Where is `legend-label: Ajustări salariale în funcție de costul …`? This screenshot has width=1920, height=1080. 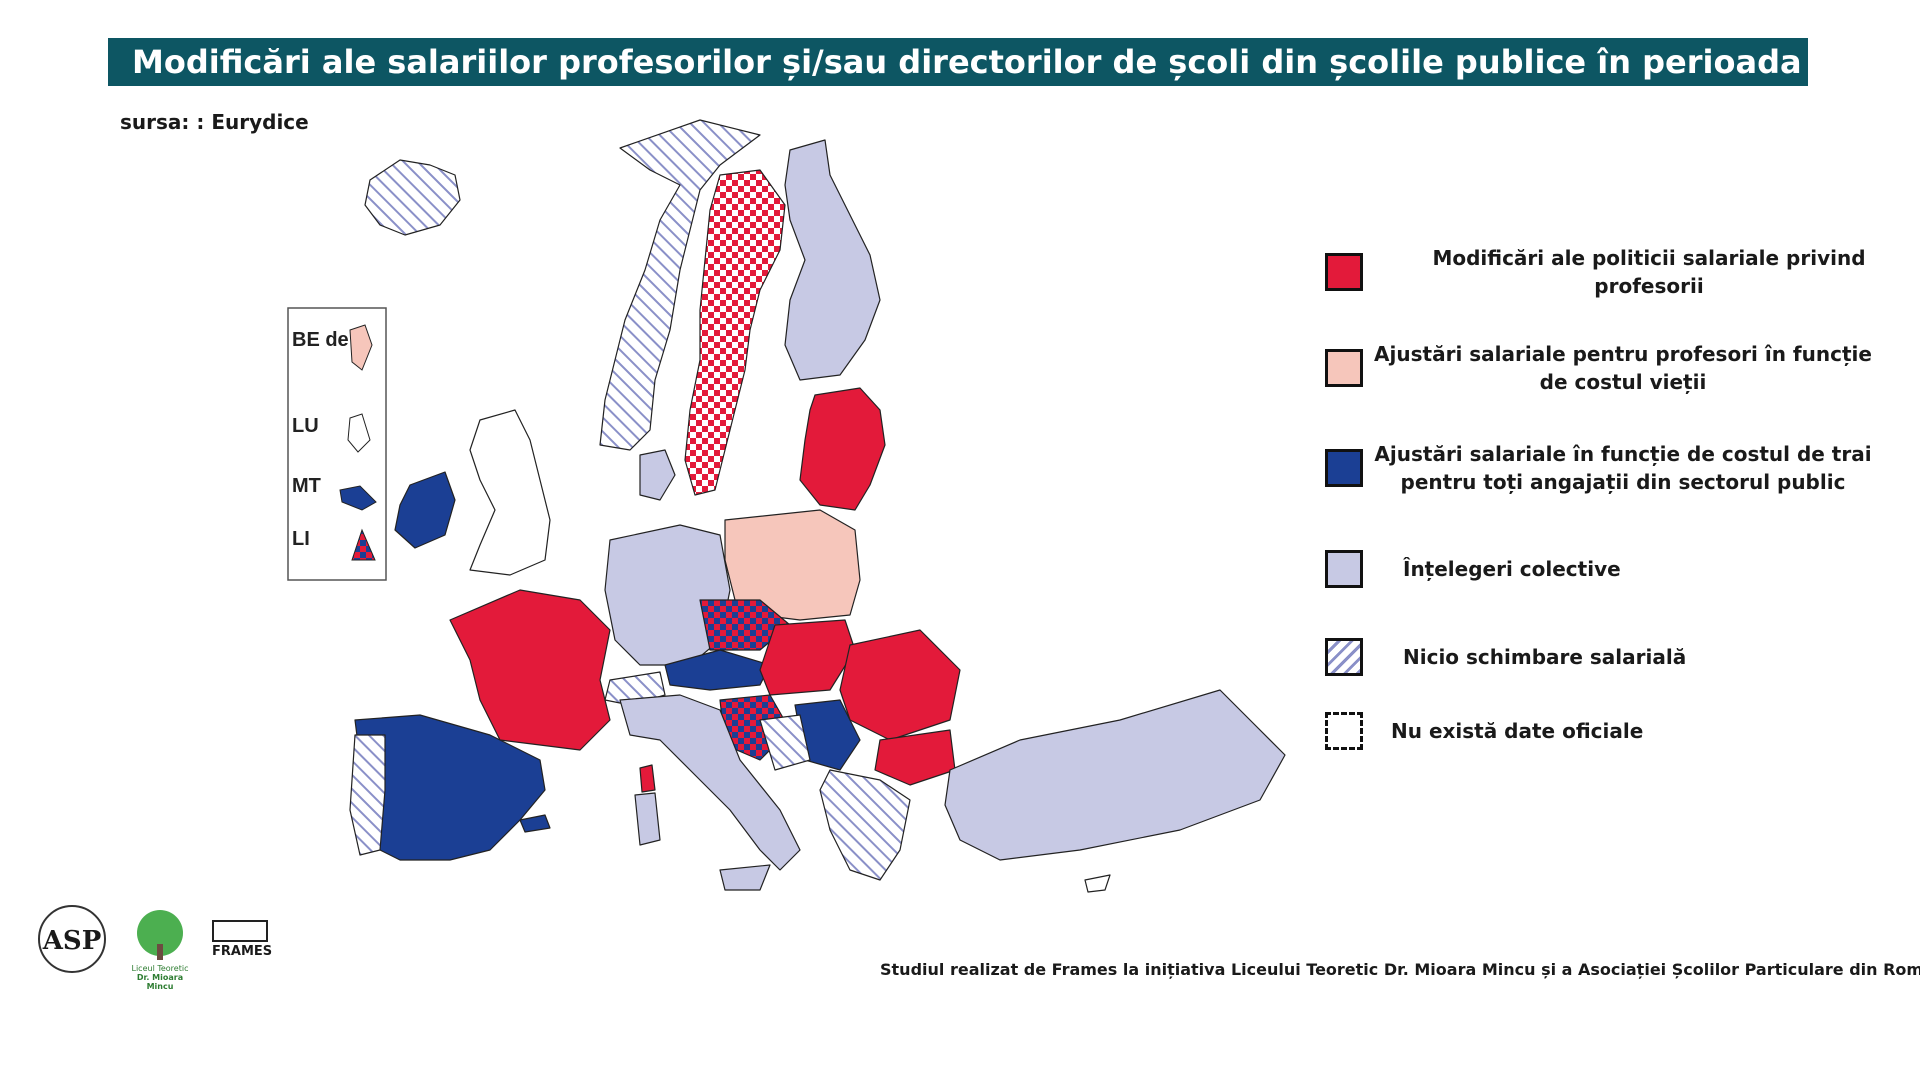 legend-label: Ajustări salariale în funcție de costul … is located at coordinates (1623, 468).